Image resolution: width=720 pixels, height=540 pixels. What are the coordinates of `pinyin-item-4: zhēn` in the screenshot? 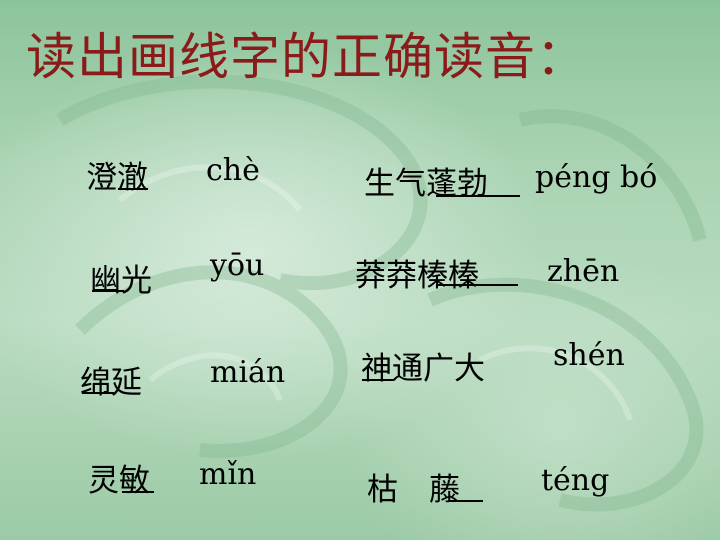 It's located at (583, 271).